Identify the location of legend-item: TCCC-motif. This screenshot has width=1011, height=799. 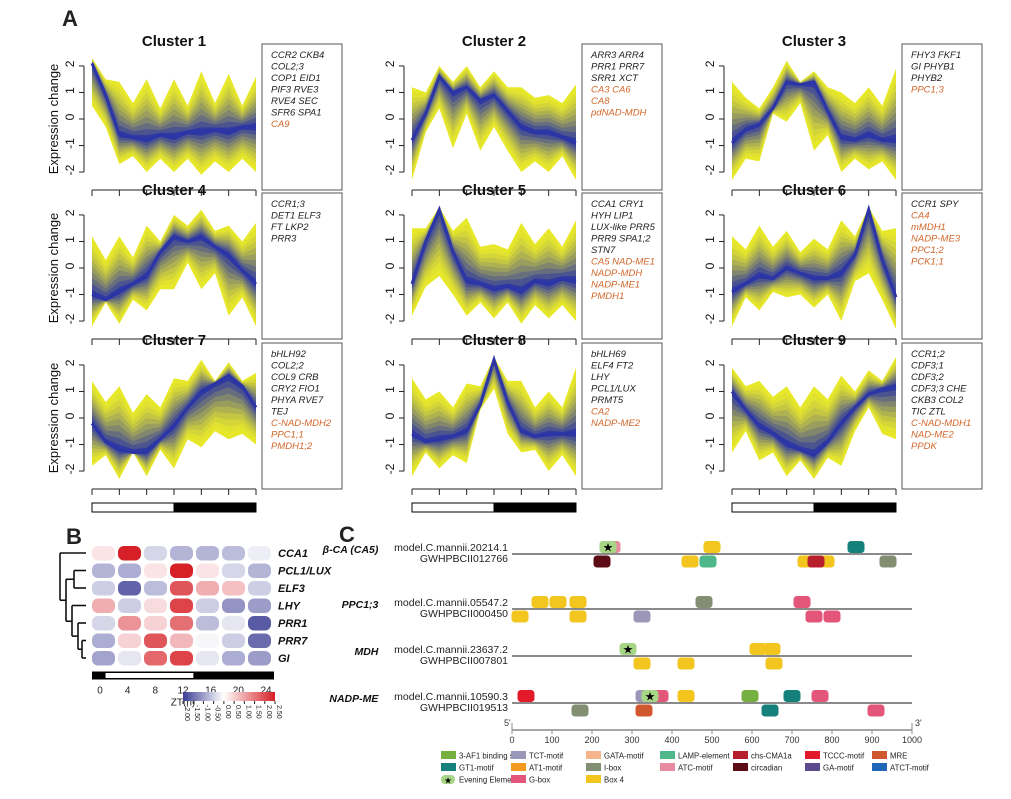
(835, 756).